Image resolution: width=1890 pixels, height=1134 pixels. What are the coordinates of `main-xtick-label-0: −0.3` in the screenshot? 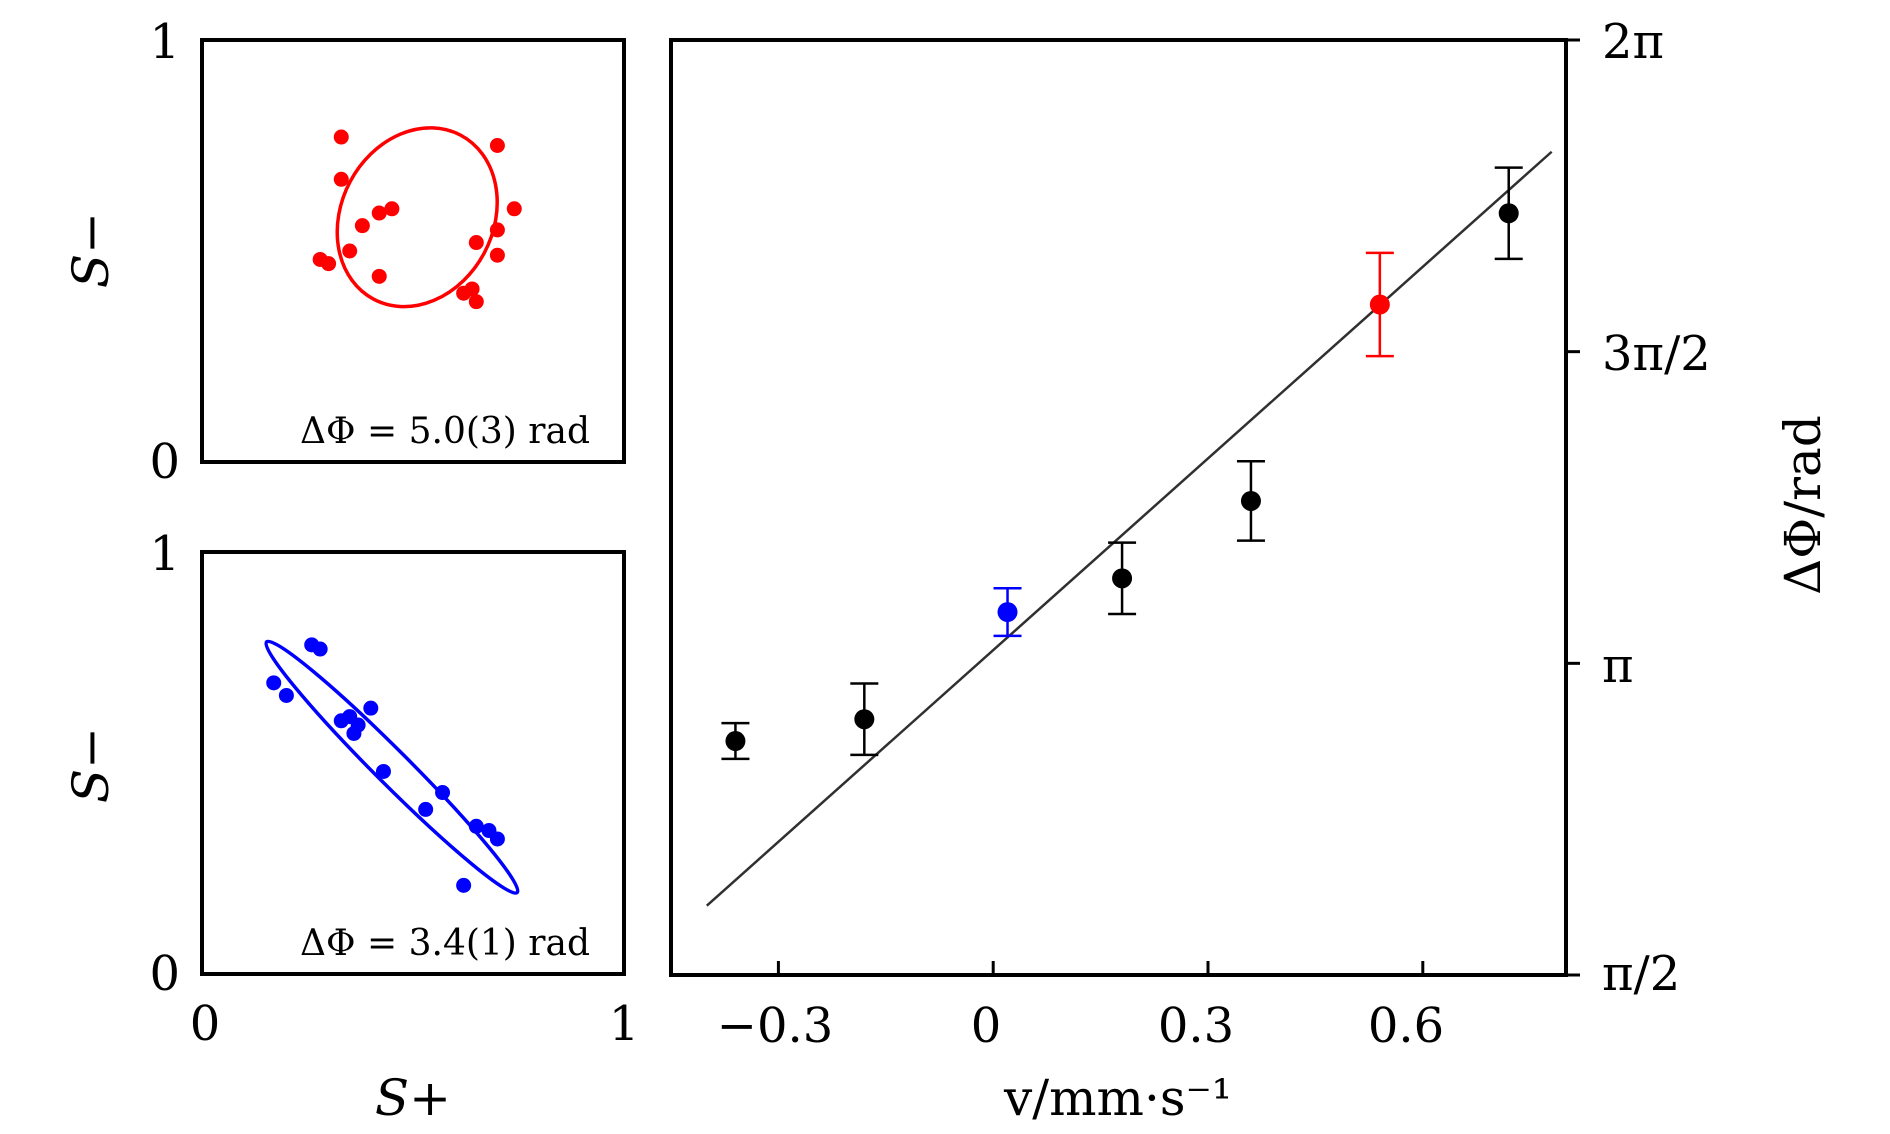 It's located at (775, 1026).